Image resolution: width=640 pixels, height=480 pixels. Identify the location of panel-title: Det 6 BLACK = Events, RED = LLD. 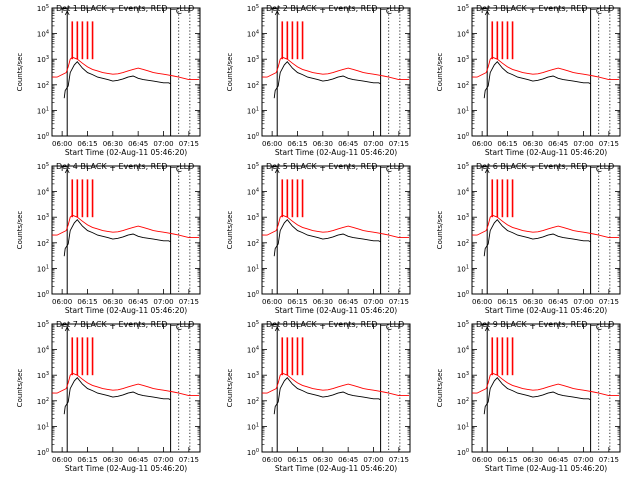
(545, 166).